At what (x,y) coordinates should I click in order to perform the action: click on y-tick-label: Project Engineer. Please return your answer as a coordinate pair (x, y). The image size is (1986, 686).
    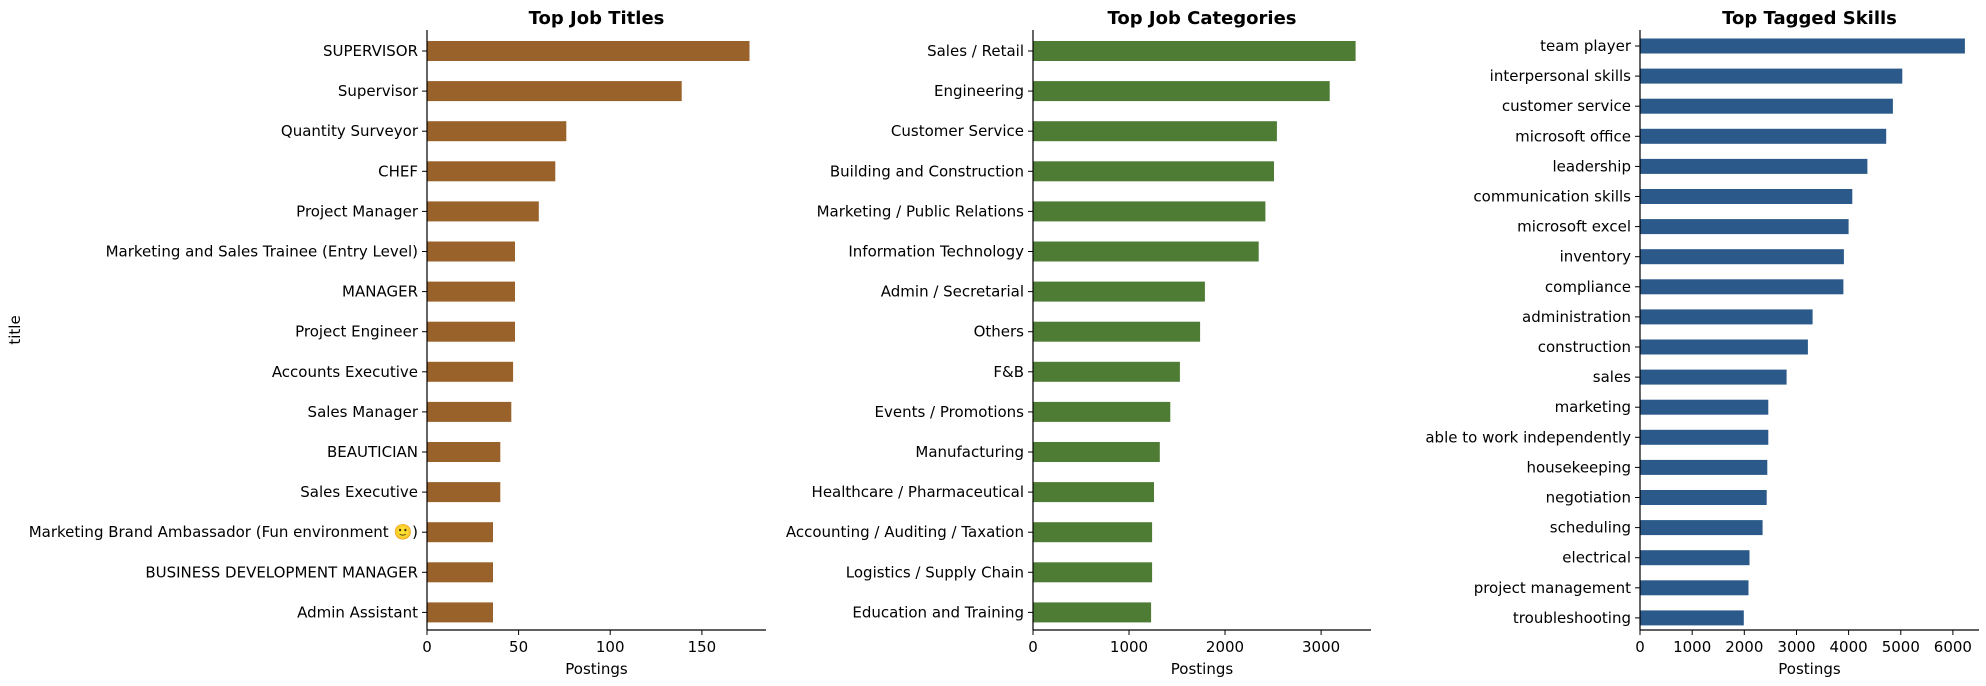
    Looking at the image, I should click on (357, 332).